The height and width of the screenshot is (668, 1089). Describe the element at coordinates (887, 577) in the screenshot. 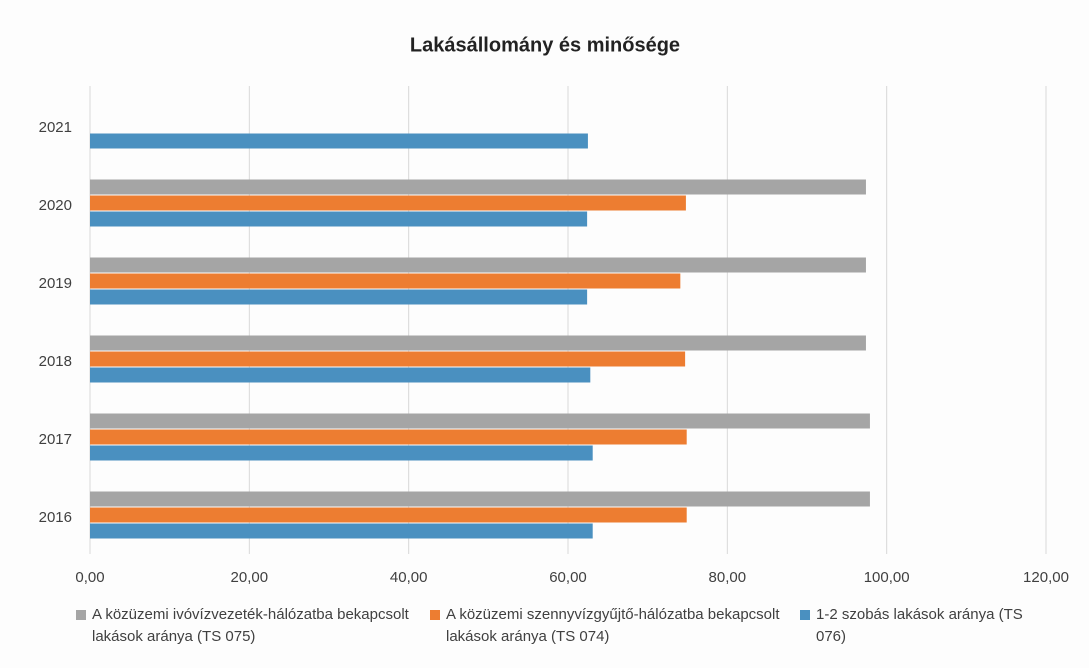

I see `x-tick-label: 100,00` at that location.